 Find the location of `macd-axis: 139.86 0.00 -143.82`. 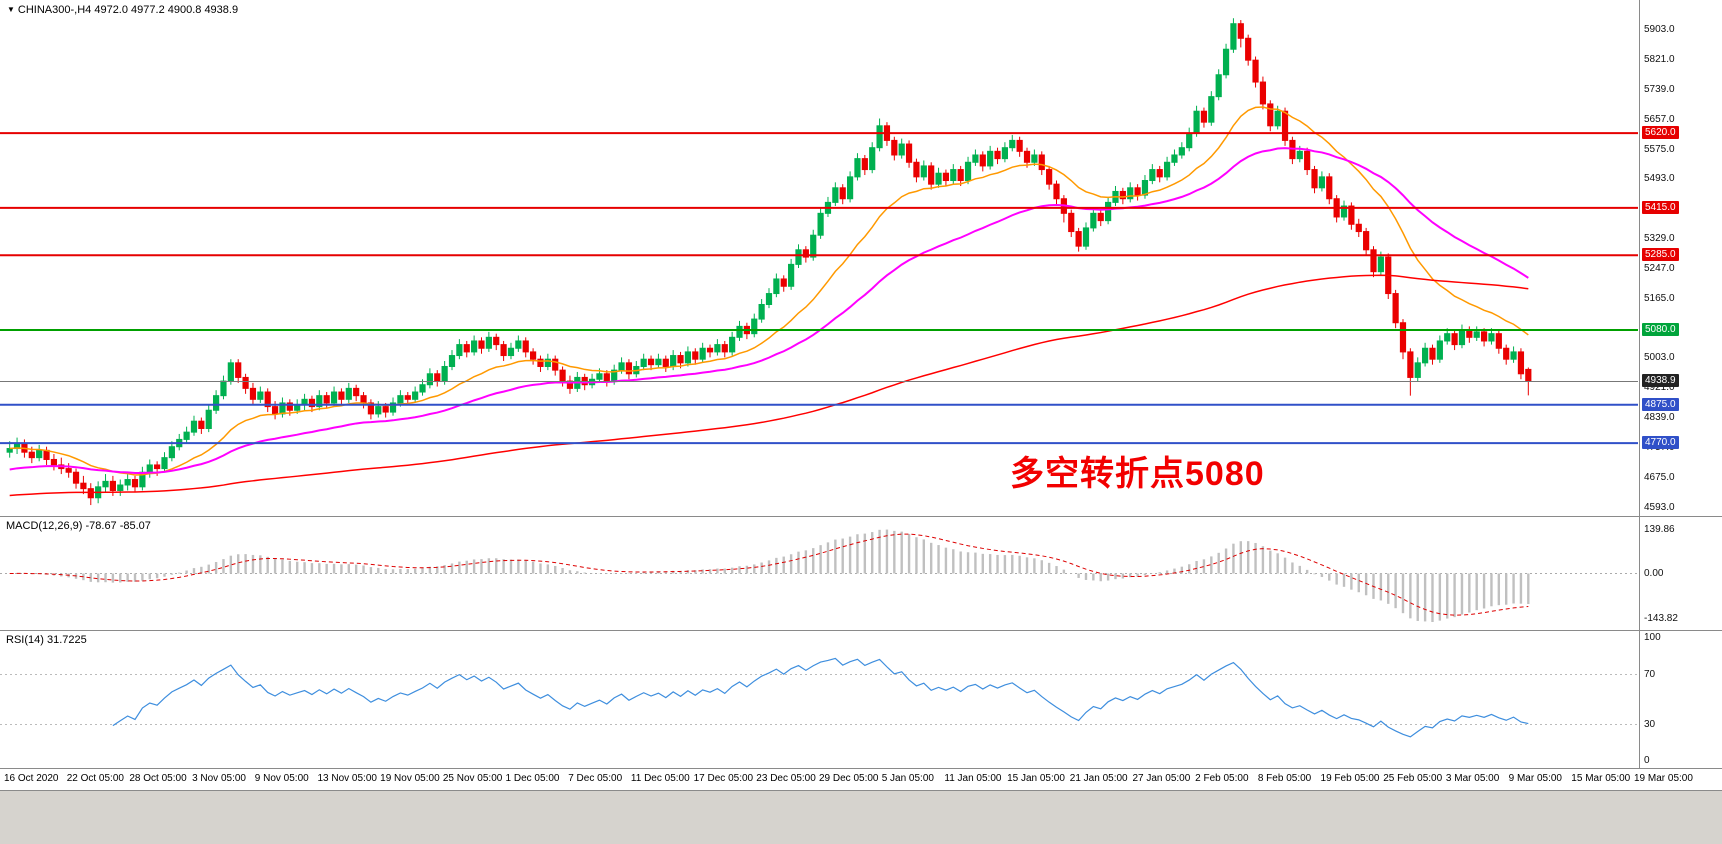

macd-axis: 139.86 0.00 -143.82 is located at coordinates (1680, 573).